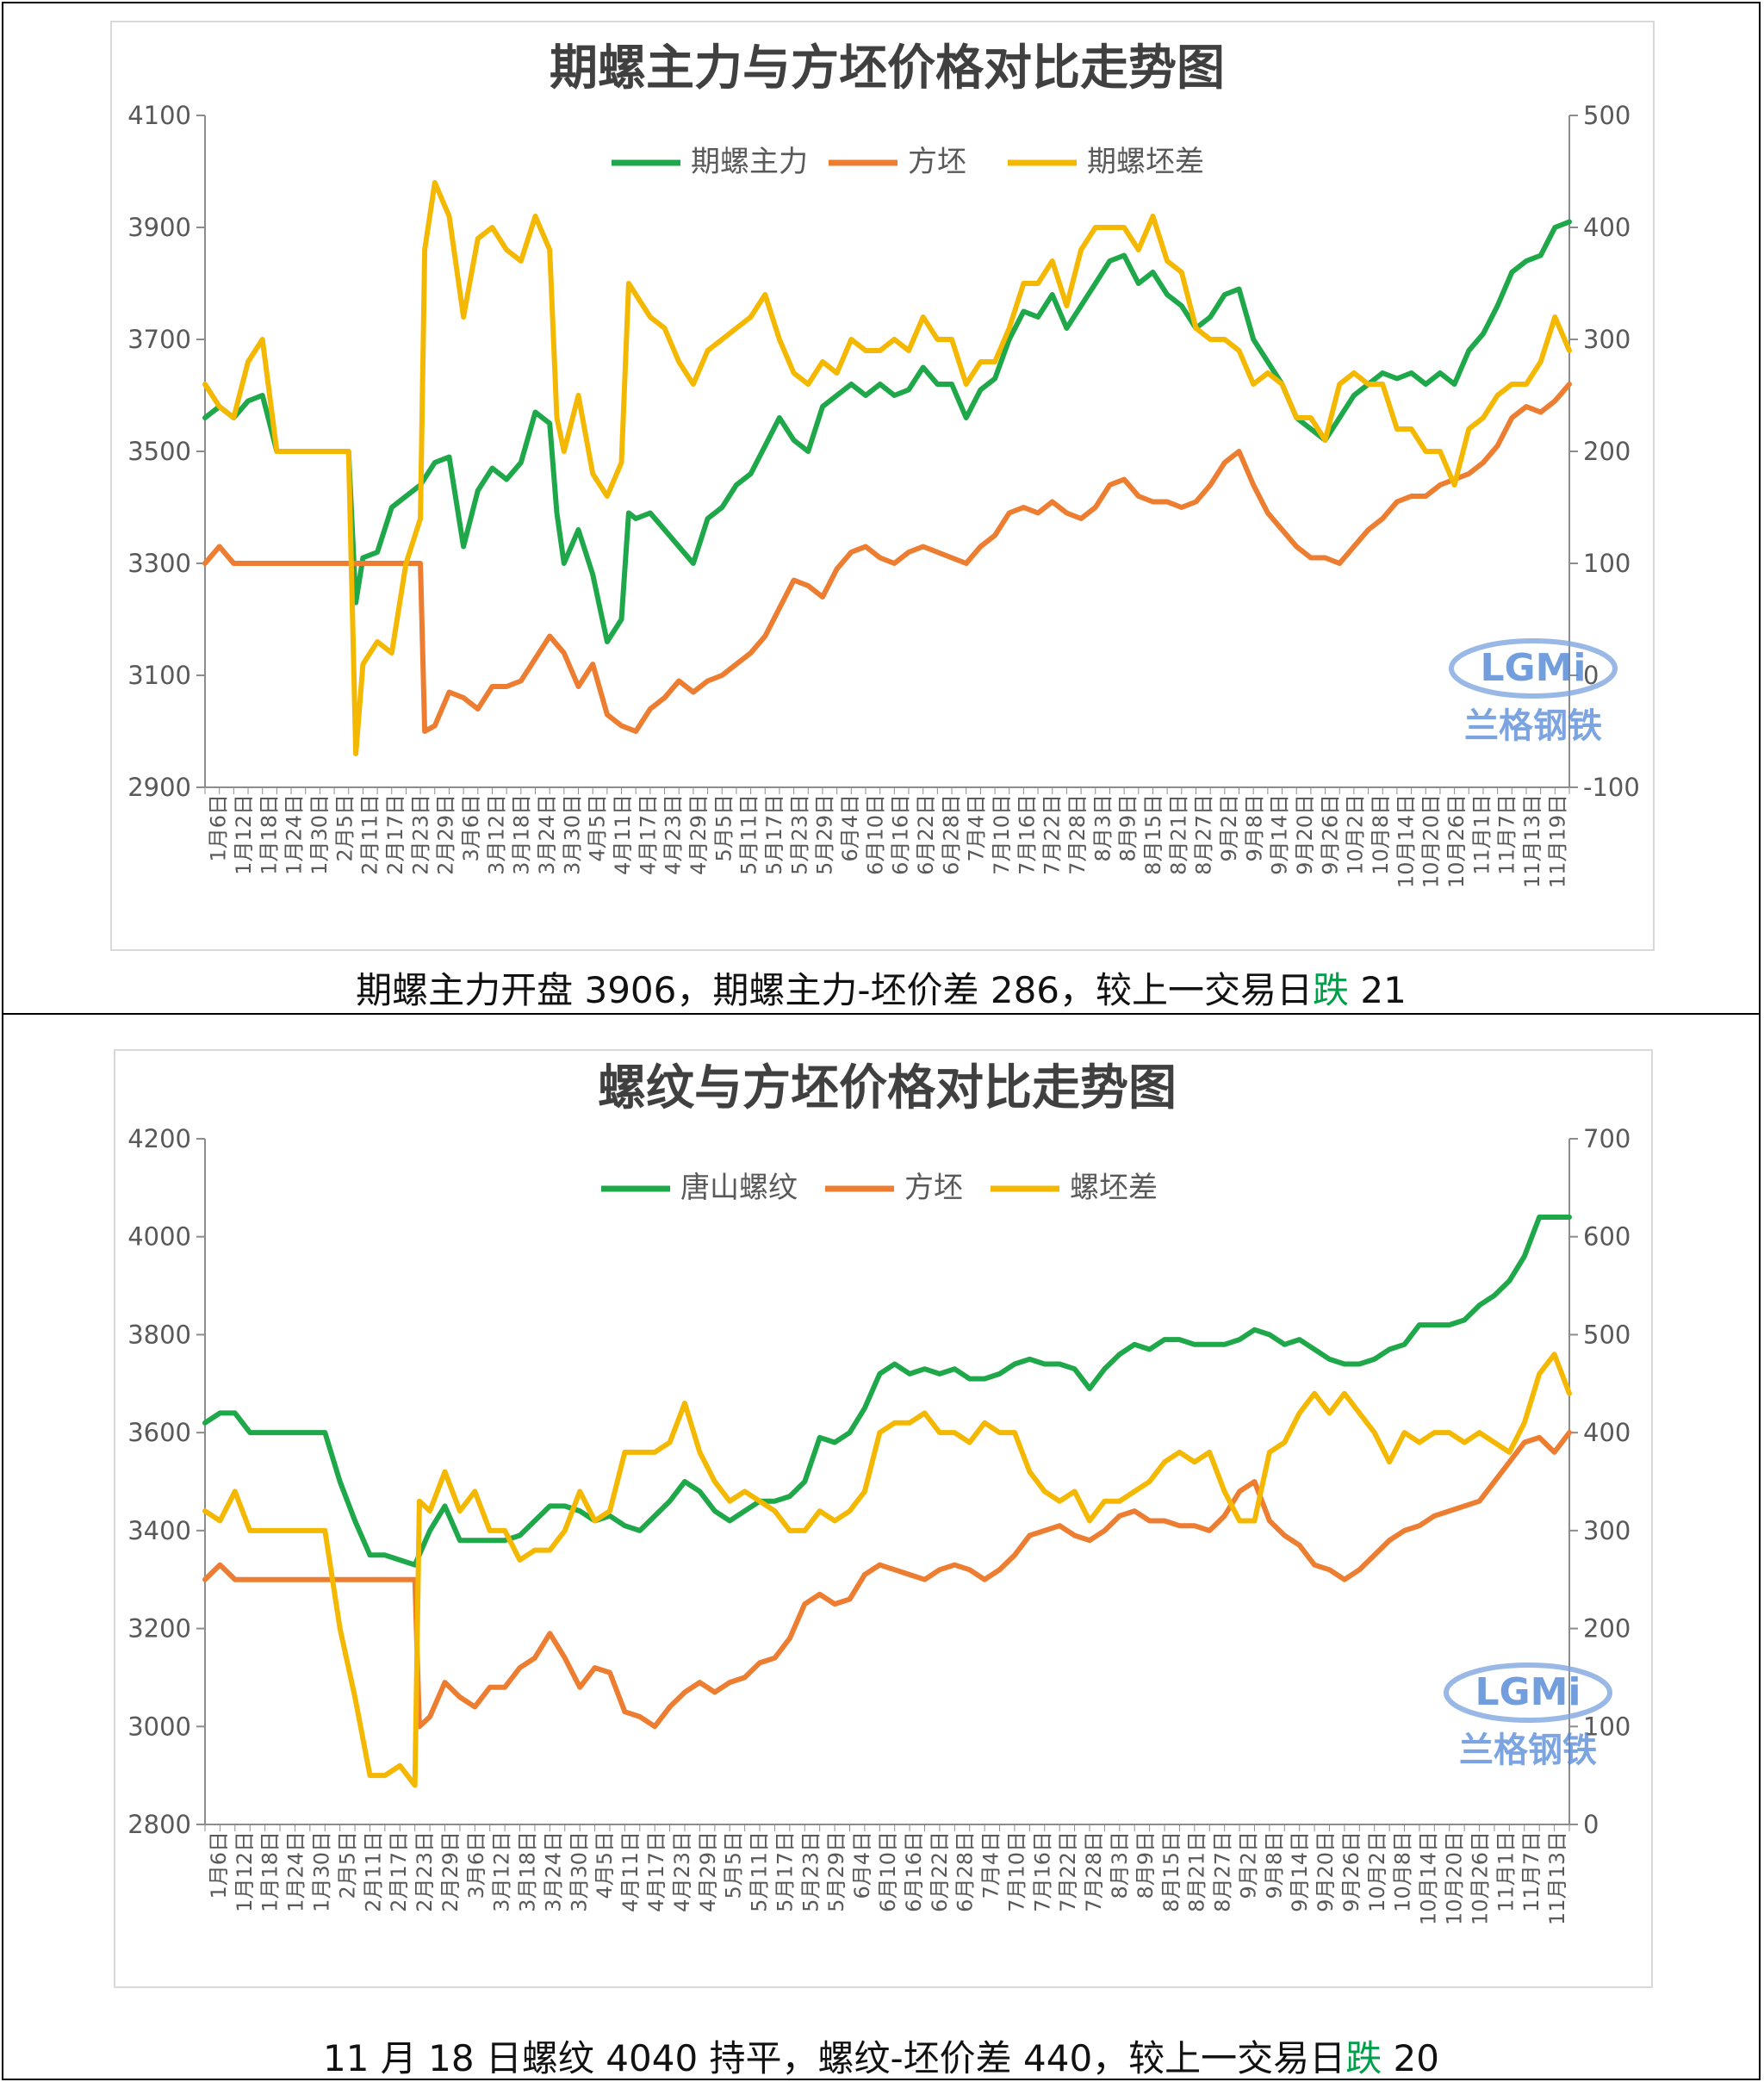  I want to click on right-tick-label: 0, so click(1591, 675).